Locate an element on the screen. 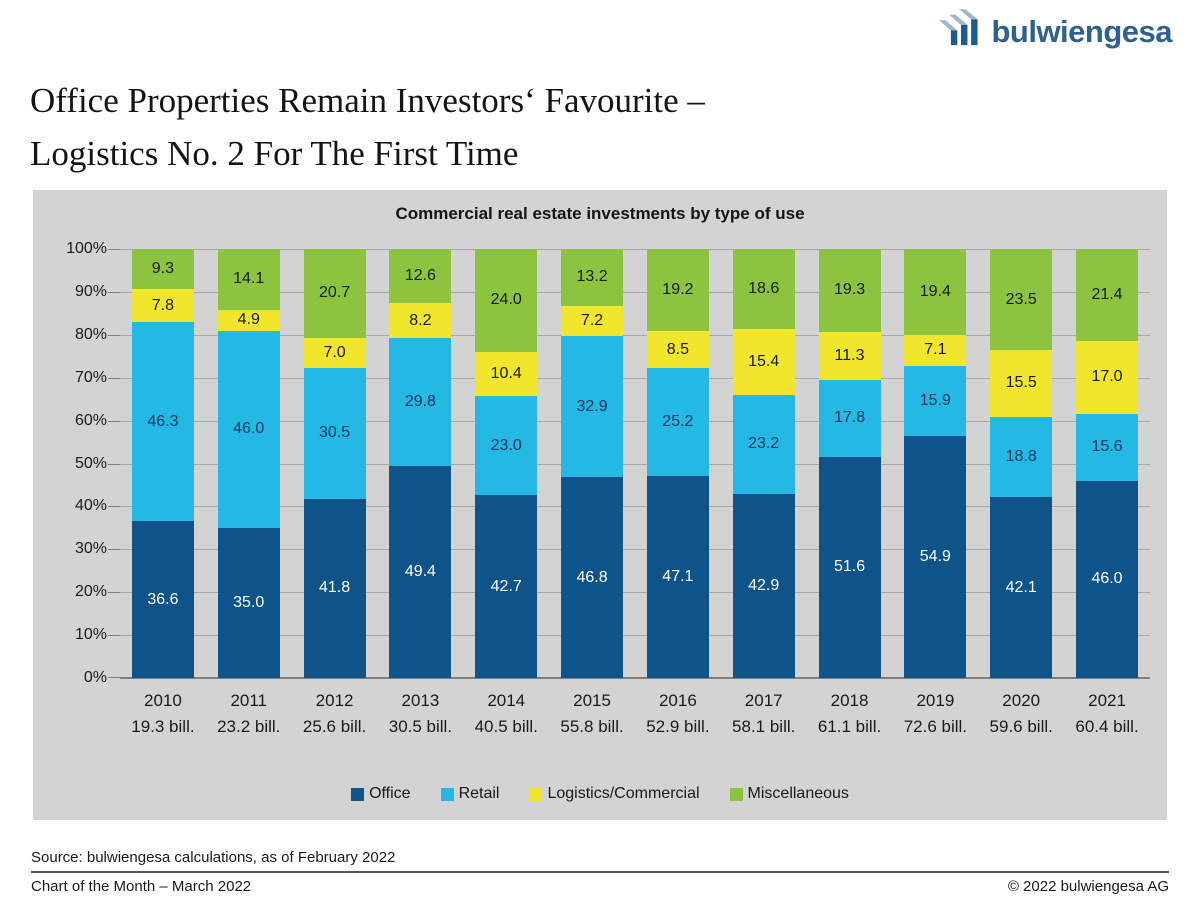  x-year-label: 2010 is located at coordinates (163, 700).